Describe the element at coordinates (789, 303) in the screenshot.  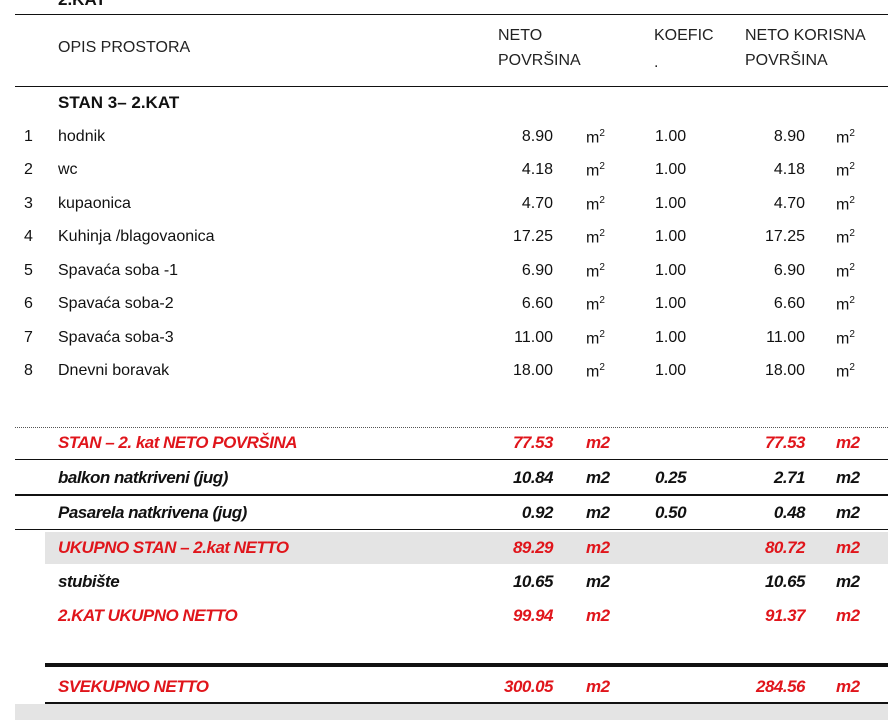
I see `usable-area: 6.60` at that location.